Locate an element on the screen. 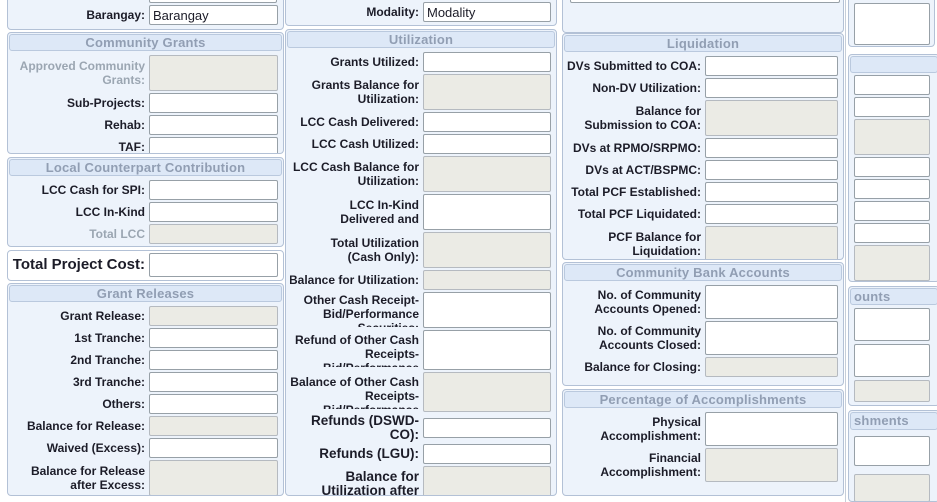 The width and height of the screenshot is (937, 502). field-pcf-balance-liquidation: PCF Balance for Liquidation: is located at coordinates (702, 242).